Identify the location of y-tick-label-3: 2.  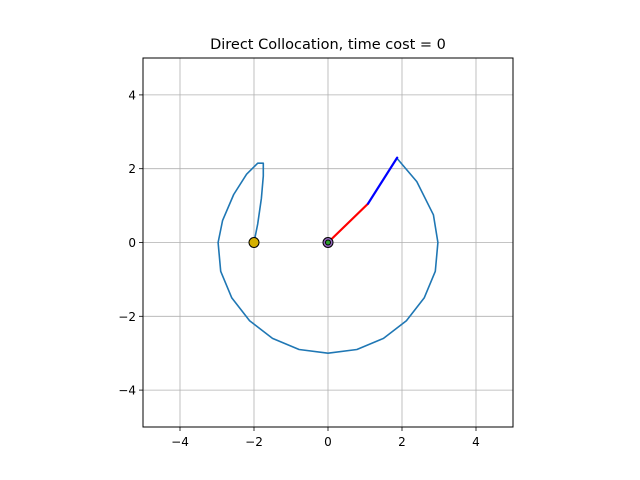
(132, 169).